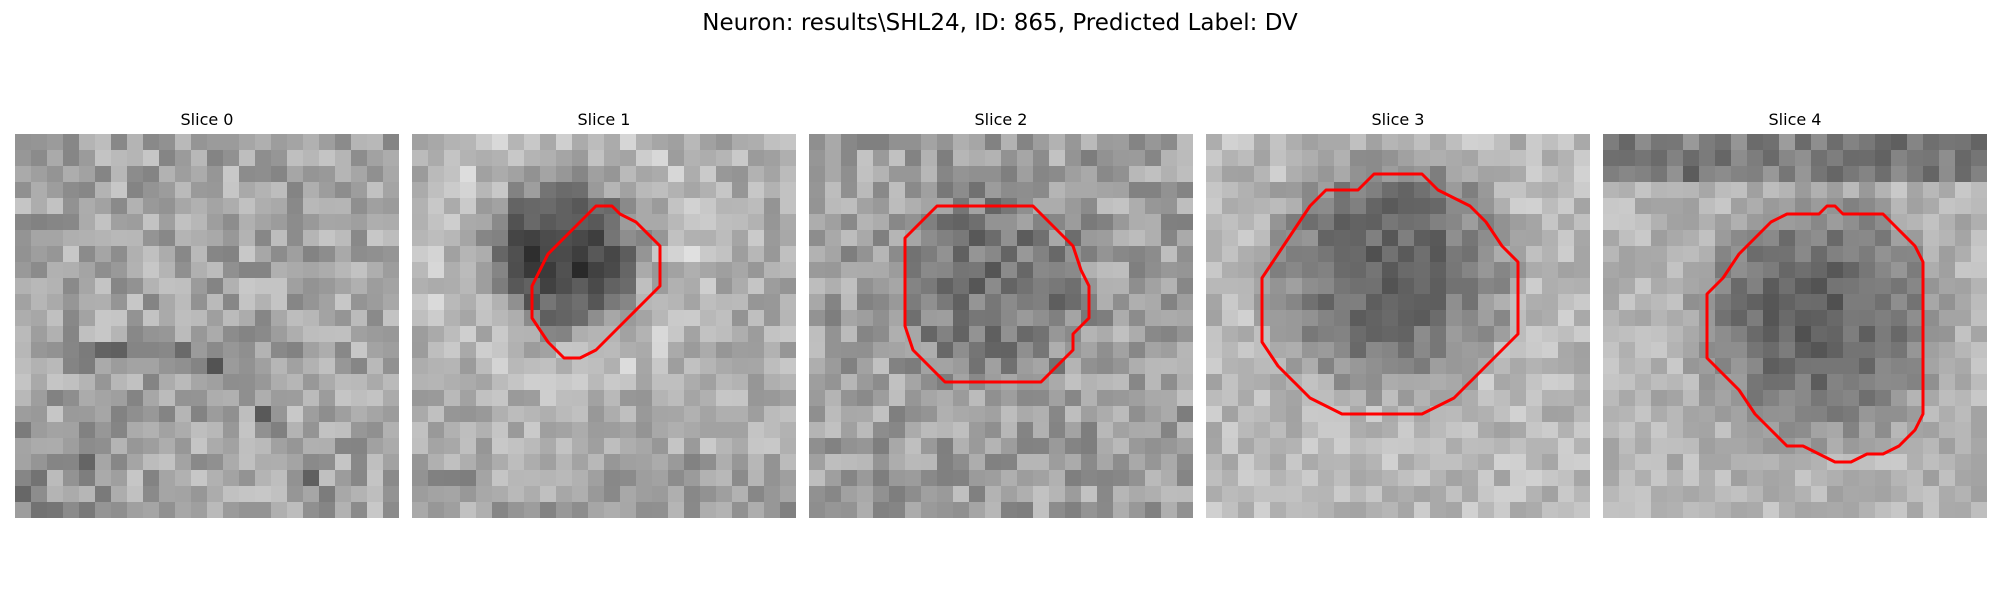 This screenshot has height=600, width=2000. I want to click on slice-panel-0: Slice 0, so click(207, 313).